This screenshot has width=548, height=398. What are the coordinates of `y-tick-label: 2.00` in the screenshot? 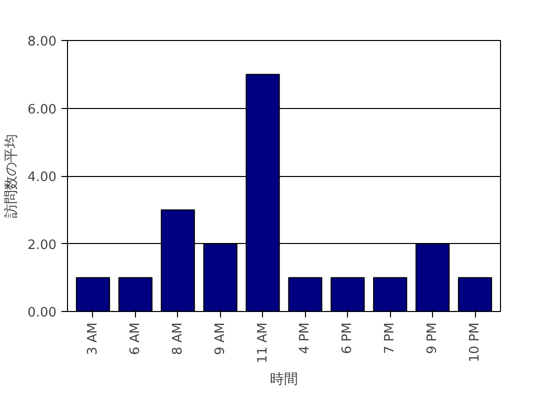 It's located at (42, 245).